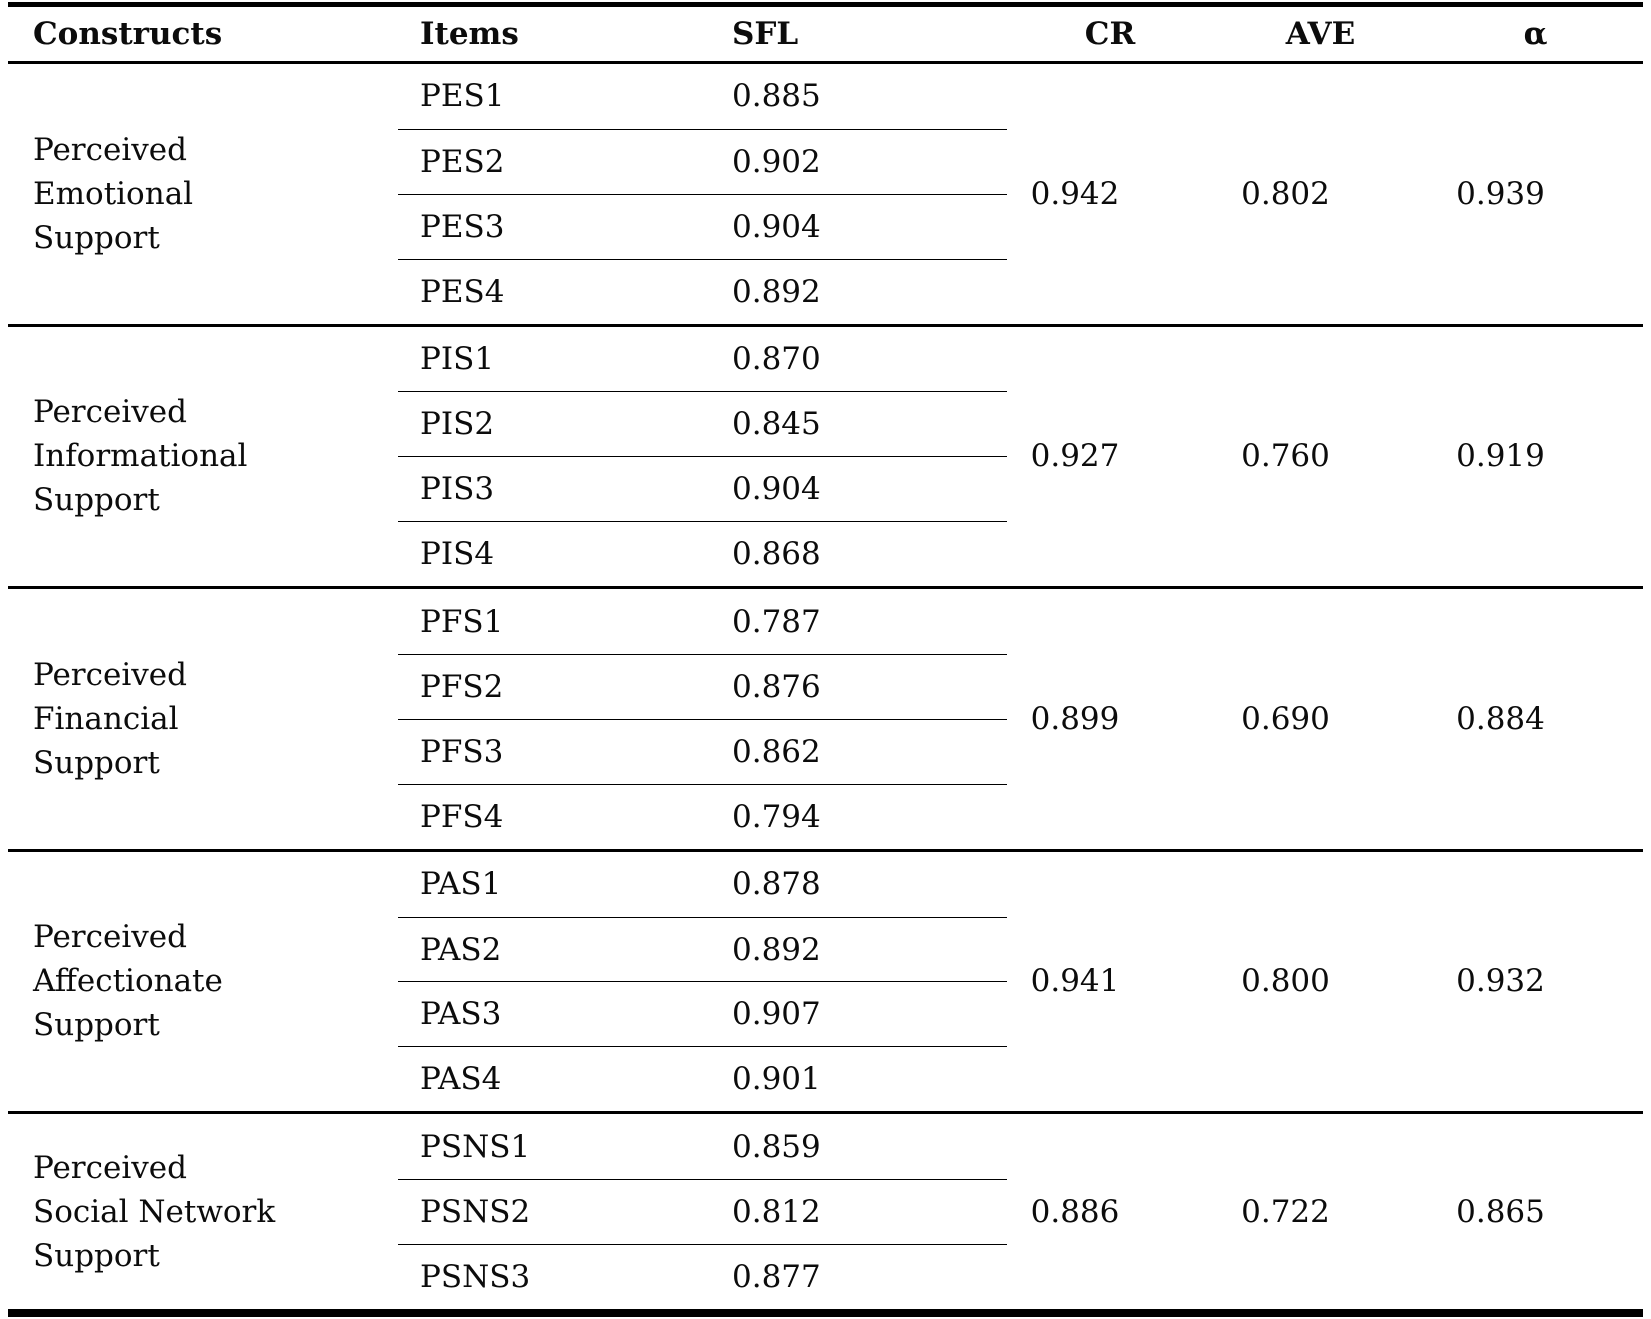 The width and height of the screenshot is (1651, 1319). I want to click on item-sfl-cell: 0.845, so click(776, 424).